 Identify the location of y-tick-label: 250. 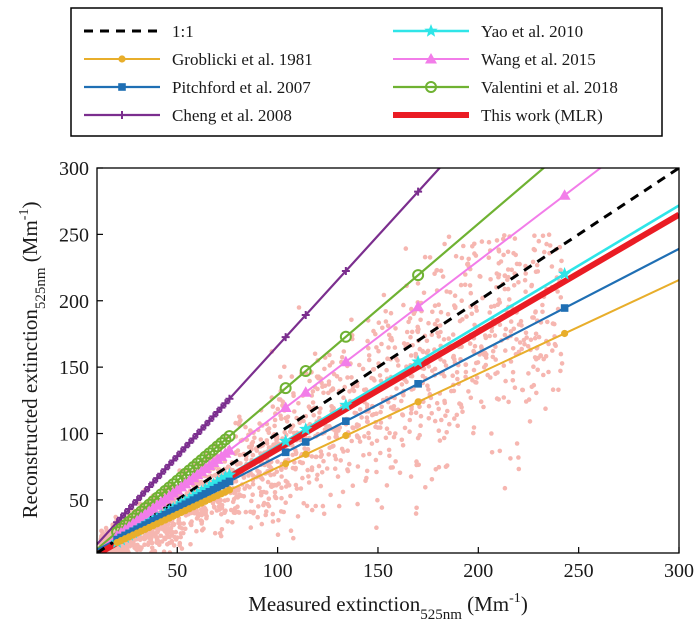
(74, 235).